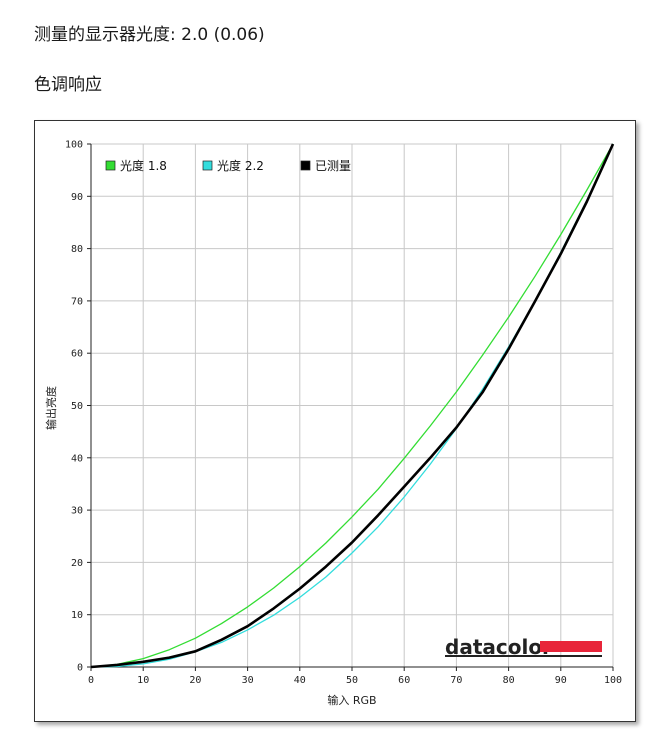  I want to click on x-tick-label: 0, so click(91, 680).